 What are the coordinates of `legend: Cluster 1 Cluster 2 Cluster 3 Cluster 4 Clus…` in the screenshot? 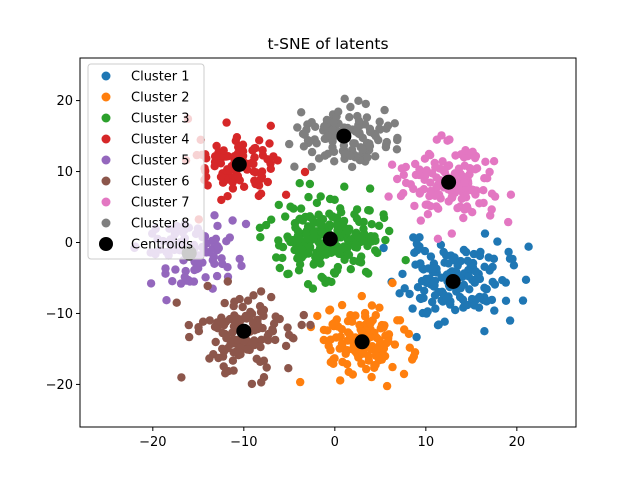 It's located at (146, 161).